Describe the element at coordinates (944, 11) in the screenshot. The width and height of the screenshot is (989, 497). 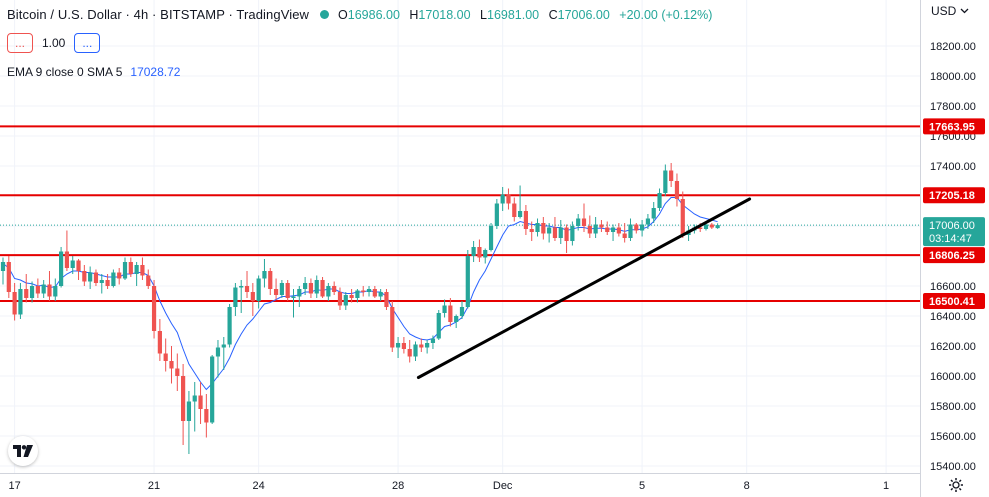
I see `currency-label: USD` at that location.